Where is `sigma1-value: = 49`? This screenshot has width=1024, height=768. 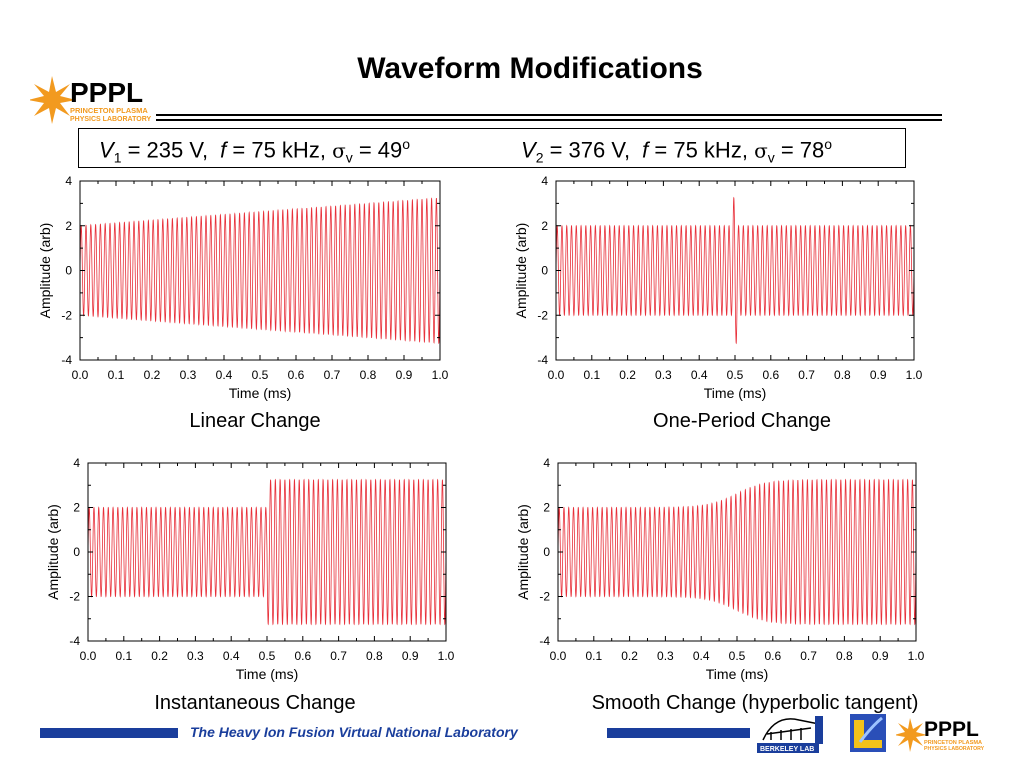 sigma1-value: = 49 is located at coordinates (377, 150).